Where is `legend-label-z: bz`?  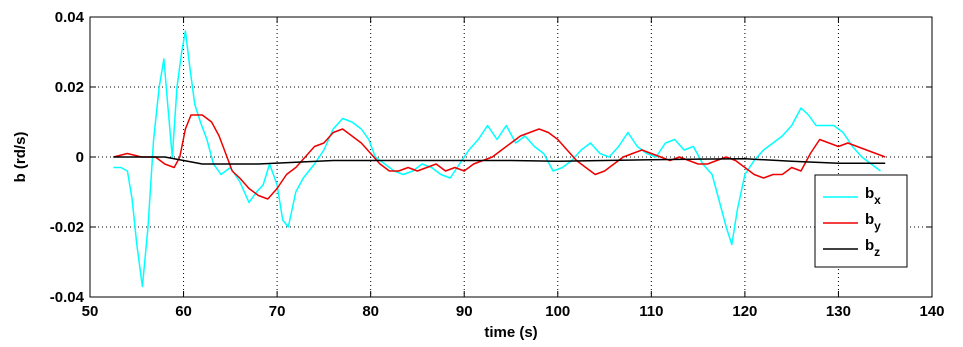
legend-label-z: bz is located at coordinates (872, 248).